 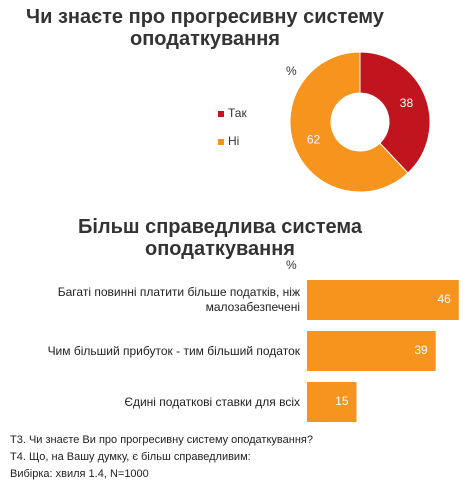 I want to click on category-label: Єдині податкові ставки для всіх, so click(x=212, y=401).